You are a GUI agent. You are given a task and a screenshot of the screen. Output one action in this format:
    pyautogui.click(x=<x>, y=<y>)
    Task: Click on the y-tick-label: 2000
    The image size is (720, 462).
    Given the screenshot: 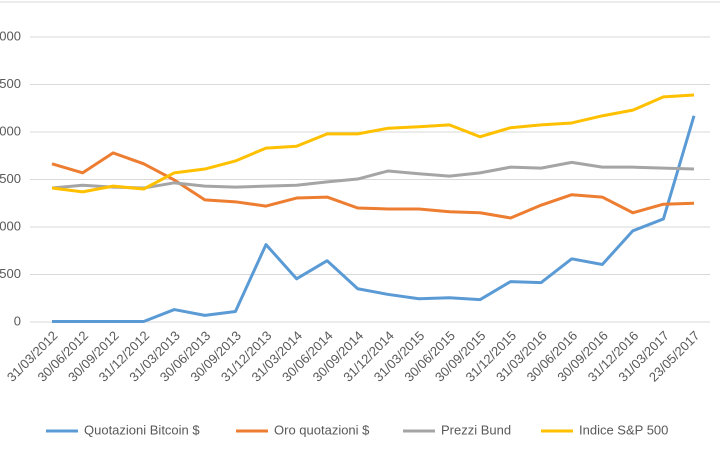 What is the action you would take?
    pyautogui.click(x=10, y=130)
    